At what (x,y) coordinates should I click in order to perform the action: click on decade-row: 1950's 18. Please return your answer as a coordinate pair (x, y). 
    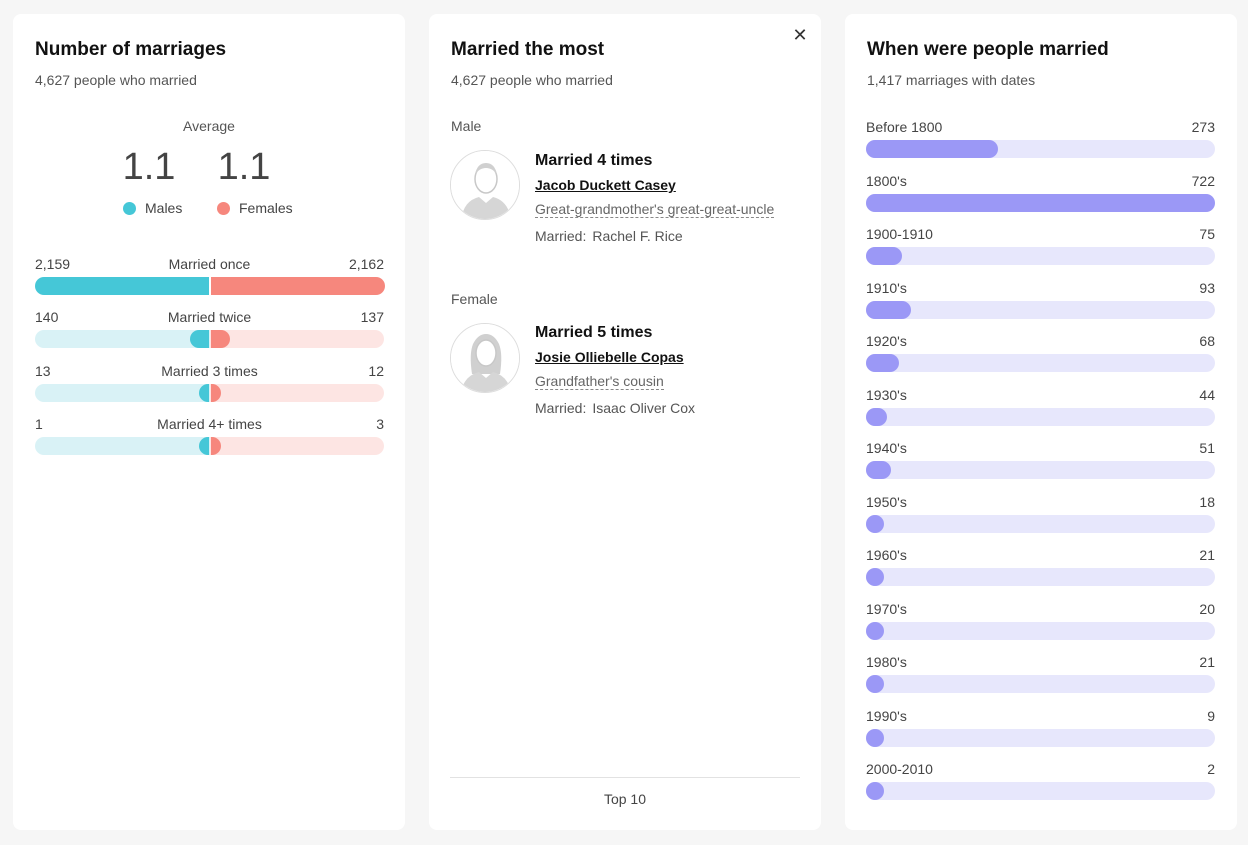
    Looking at the image, I should click on (1040, 513).